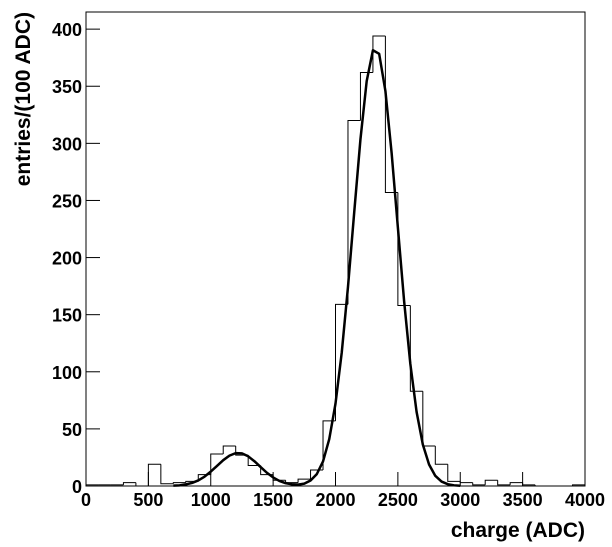  What do you see at coordinates (67, 373) in the screenshot?
I see `y-tick-label: 100` at bounding box center [67, 373].